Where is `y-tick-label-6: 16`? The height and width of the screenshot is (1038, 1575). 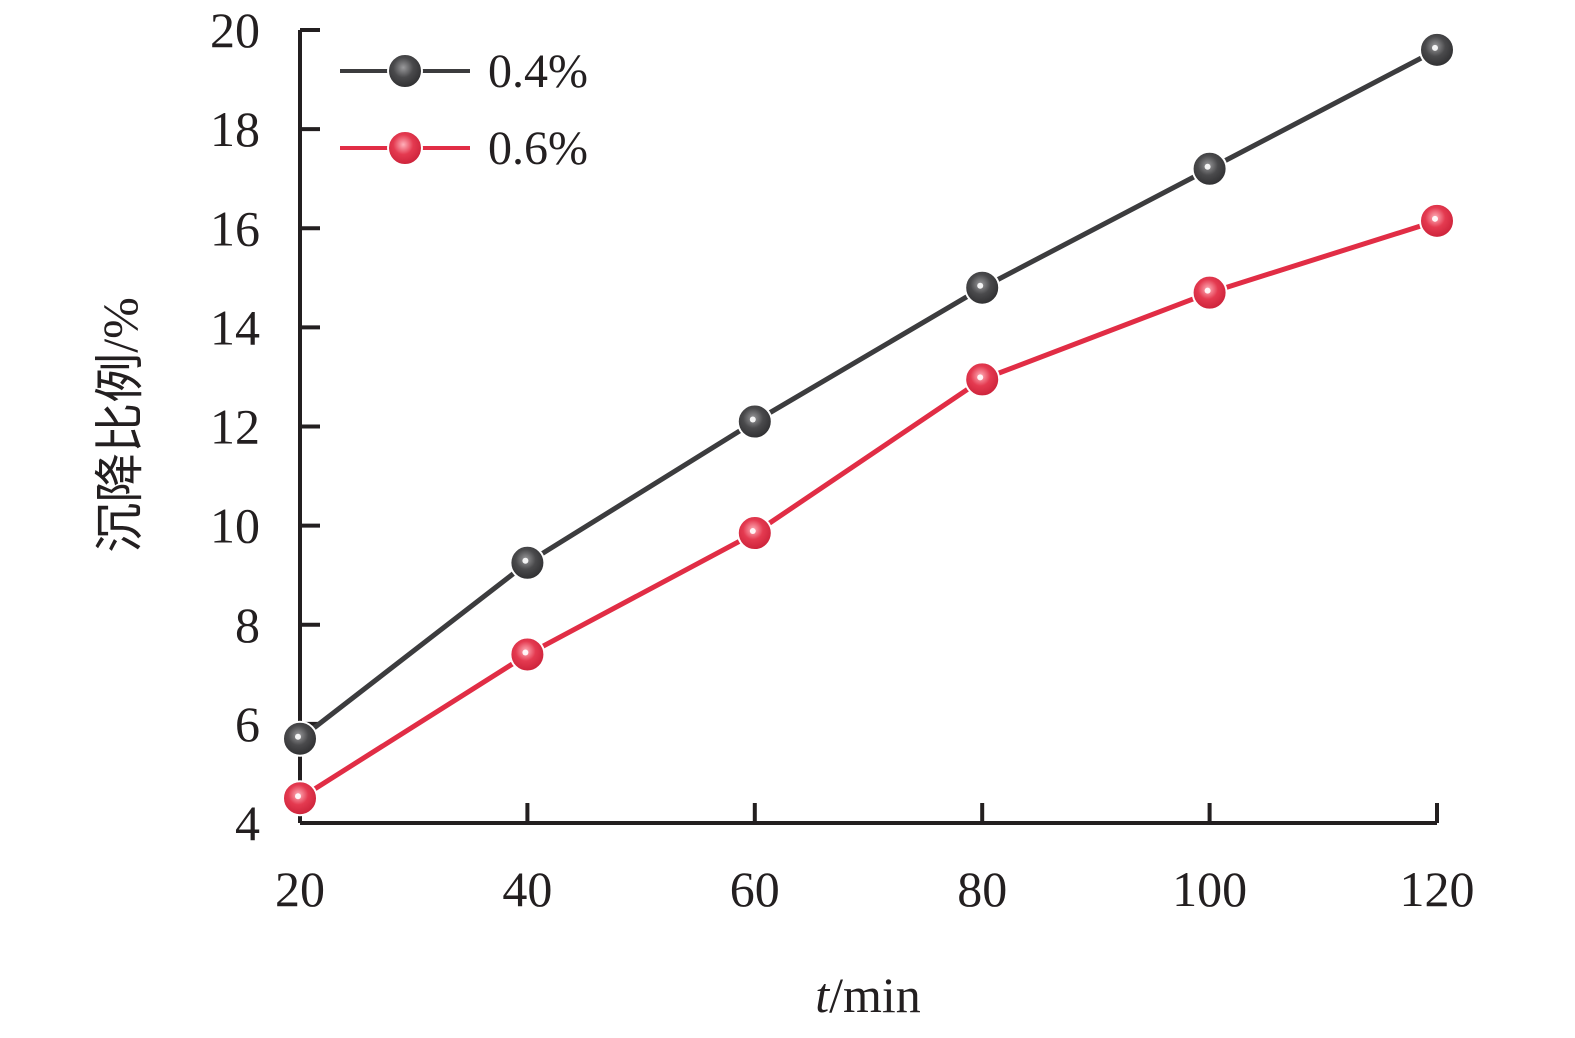
y-tick-label-6: 16 is located at coordinates (235, 228).